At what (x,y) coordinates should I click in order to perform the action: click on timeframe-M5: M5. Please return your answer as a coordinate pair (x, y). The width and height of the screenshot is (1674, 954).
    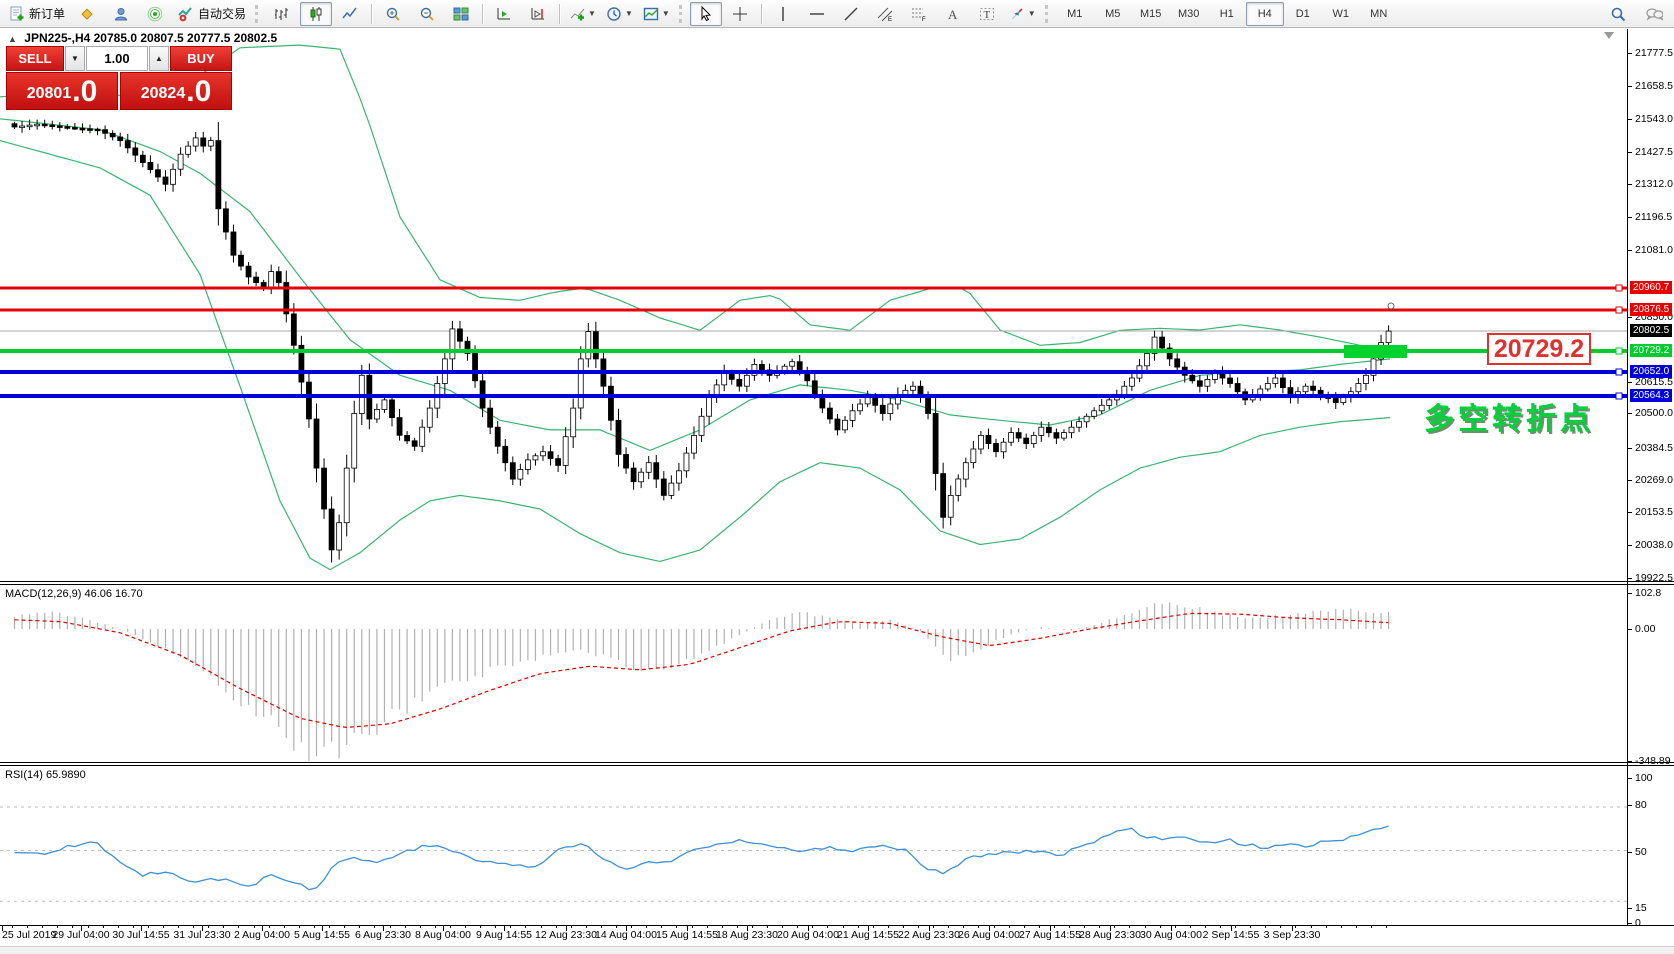
    Looking at the image, I should click on (1113, 13).